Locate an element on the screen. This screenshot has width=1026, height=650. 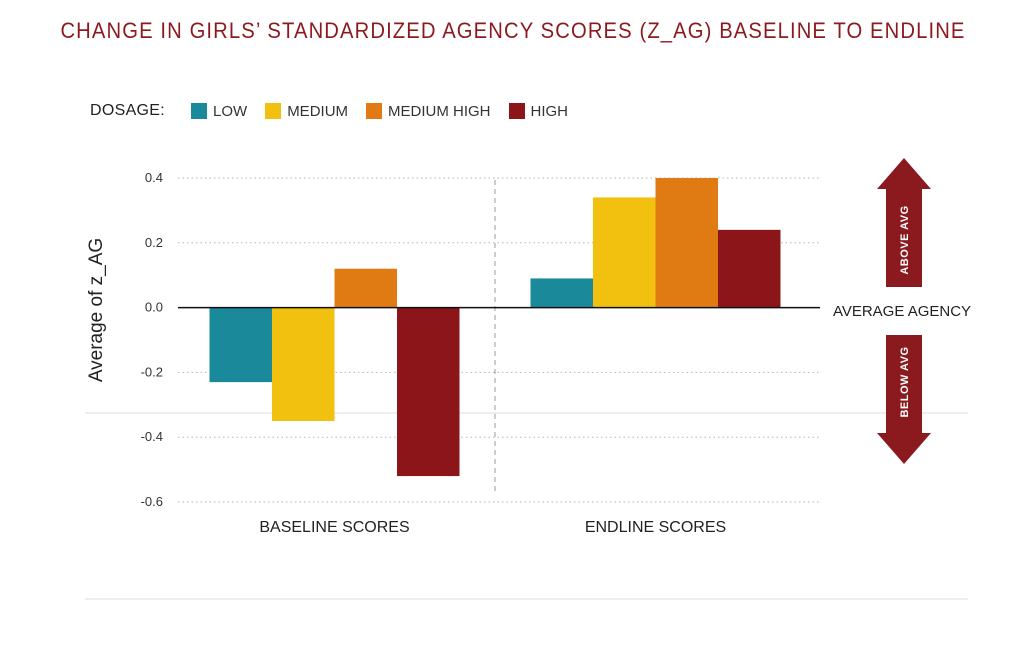
below-avg-label: BELOW AVG is located at coordinates (905, 381).